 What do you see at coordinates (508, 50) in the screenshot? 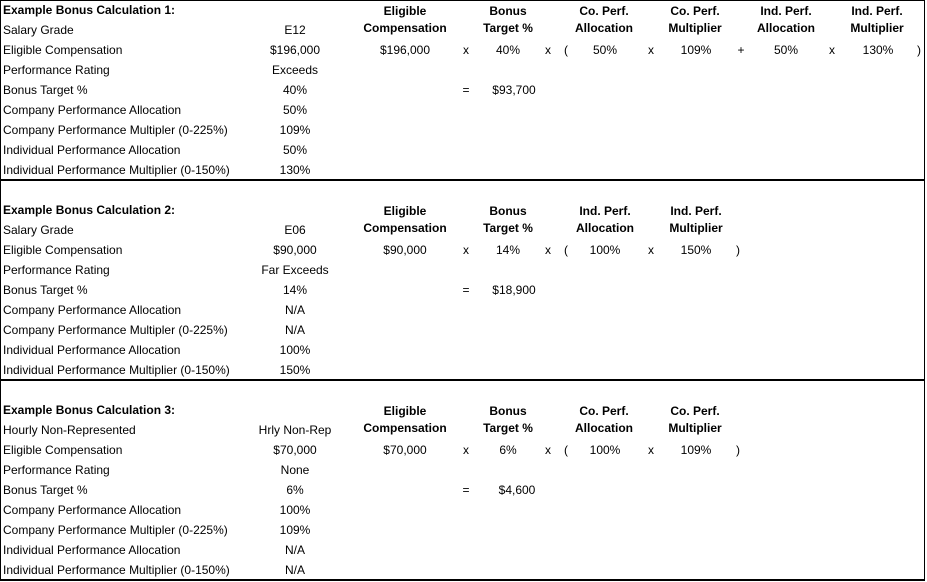
I see `formula-target: 40%` at bounding box center [508, 50].